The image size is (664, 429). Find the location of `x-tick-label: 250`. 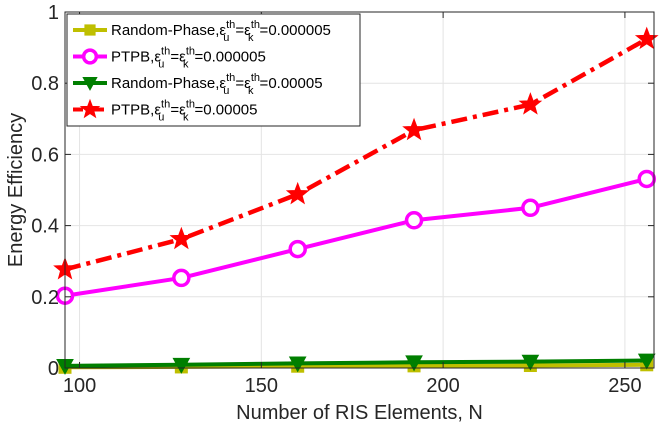

x-tick-label: 250 is located at coordinates (624, 386).